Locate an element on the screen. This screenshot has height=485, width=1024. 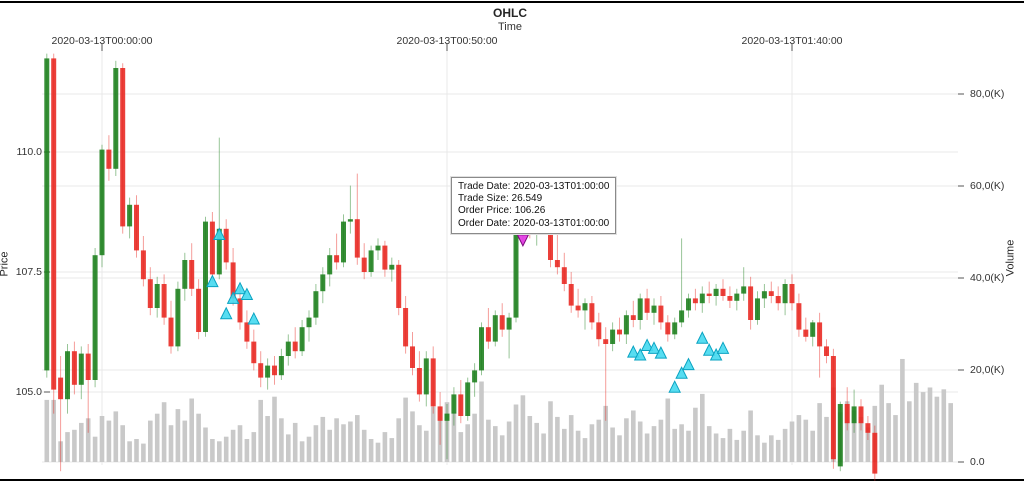
volume-tick-label: 80,0(K) is located at coordinates (987, 94).